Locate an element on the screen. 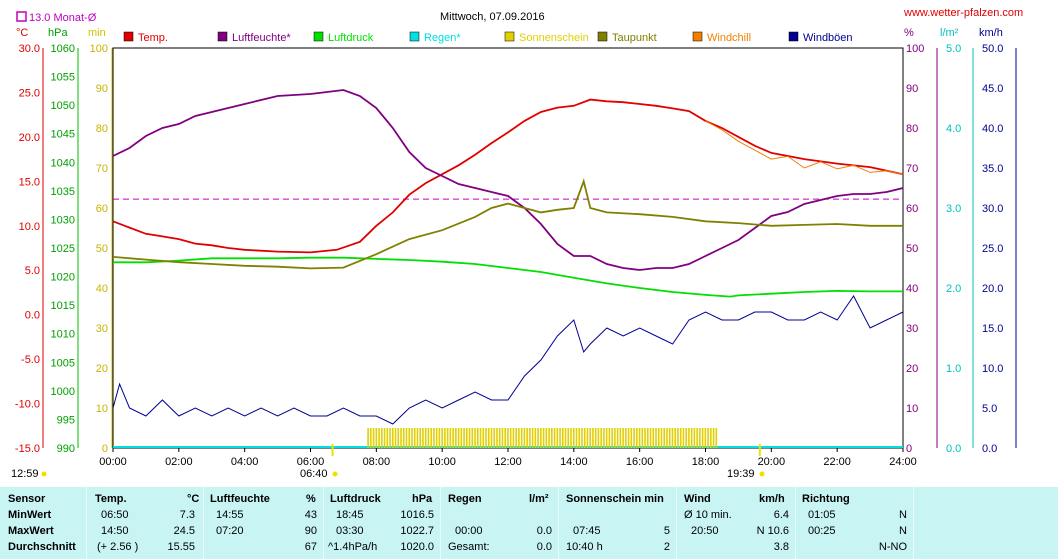  legend-label: Luftdruck is located at coordinates (351, 38).